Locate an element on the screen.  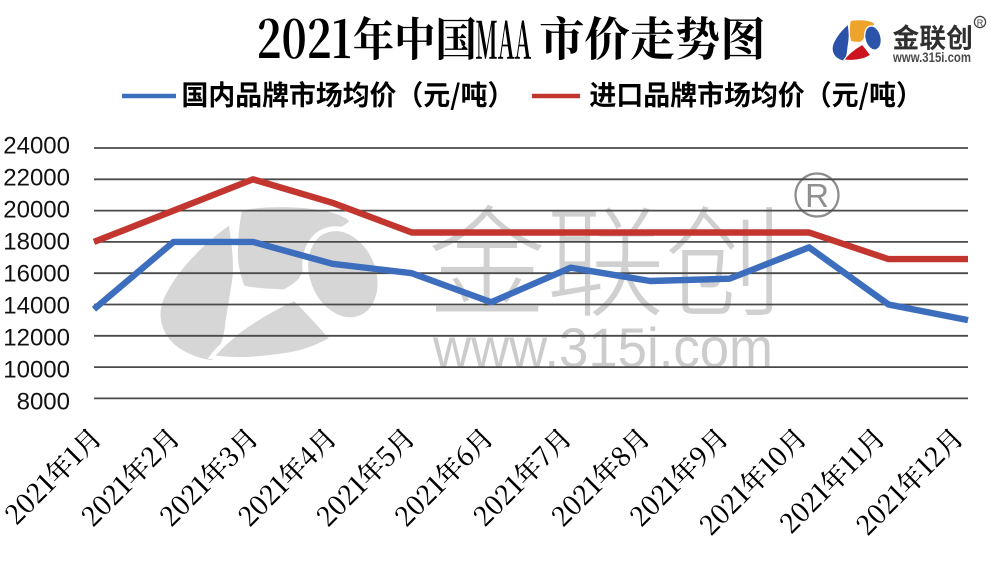
svg-text: 18000 is located at coordinates (36, 242).